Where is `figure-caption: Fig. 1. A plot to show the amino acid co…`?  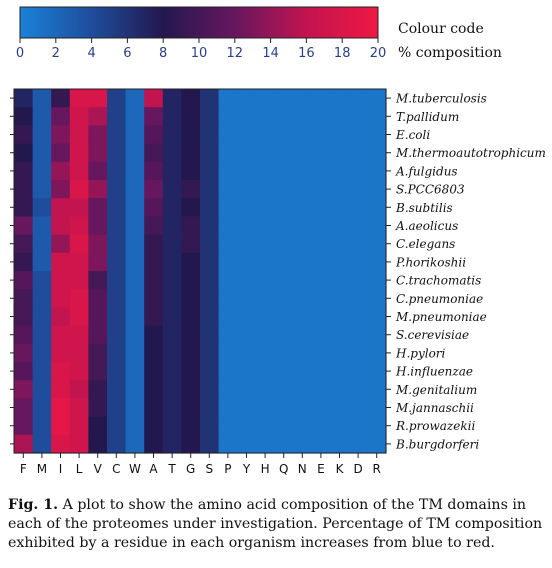
figure-caption: Fig. 1. A plot to show the amino acid co… is located at coordinates (278, 524).